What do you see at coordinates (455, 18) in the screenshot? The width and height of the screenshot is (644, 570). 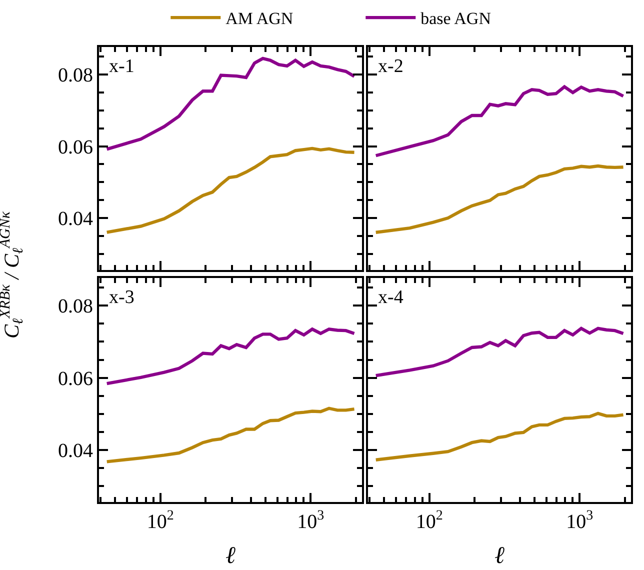 I see `legend-label: base AGN` at bounding box center [455, 18].